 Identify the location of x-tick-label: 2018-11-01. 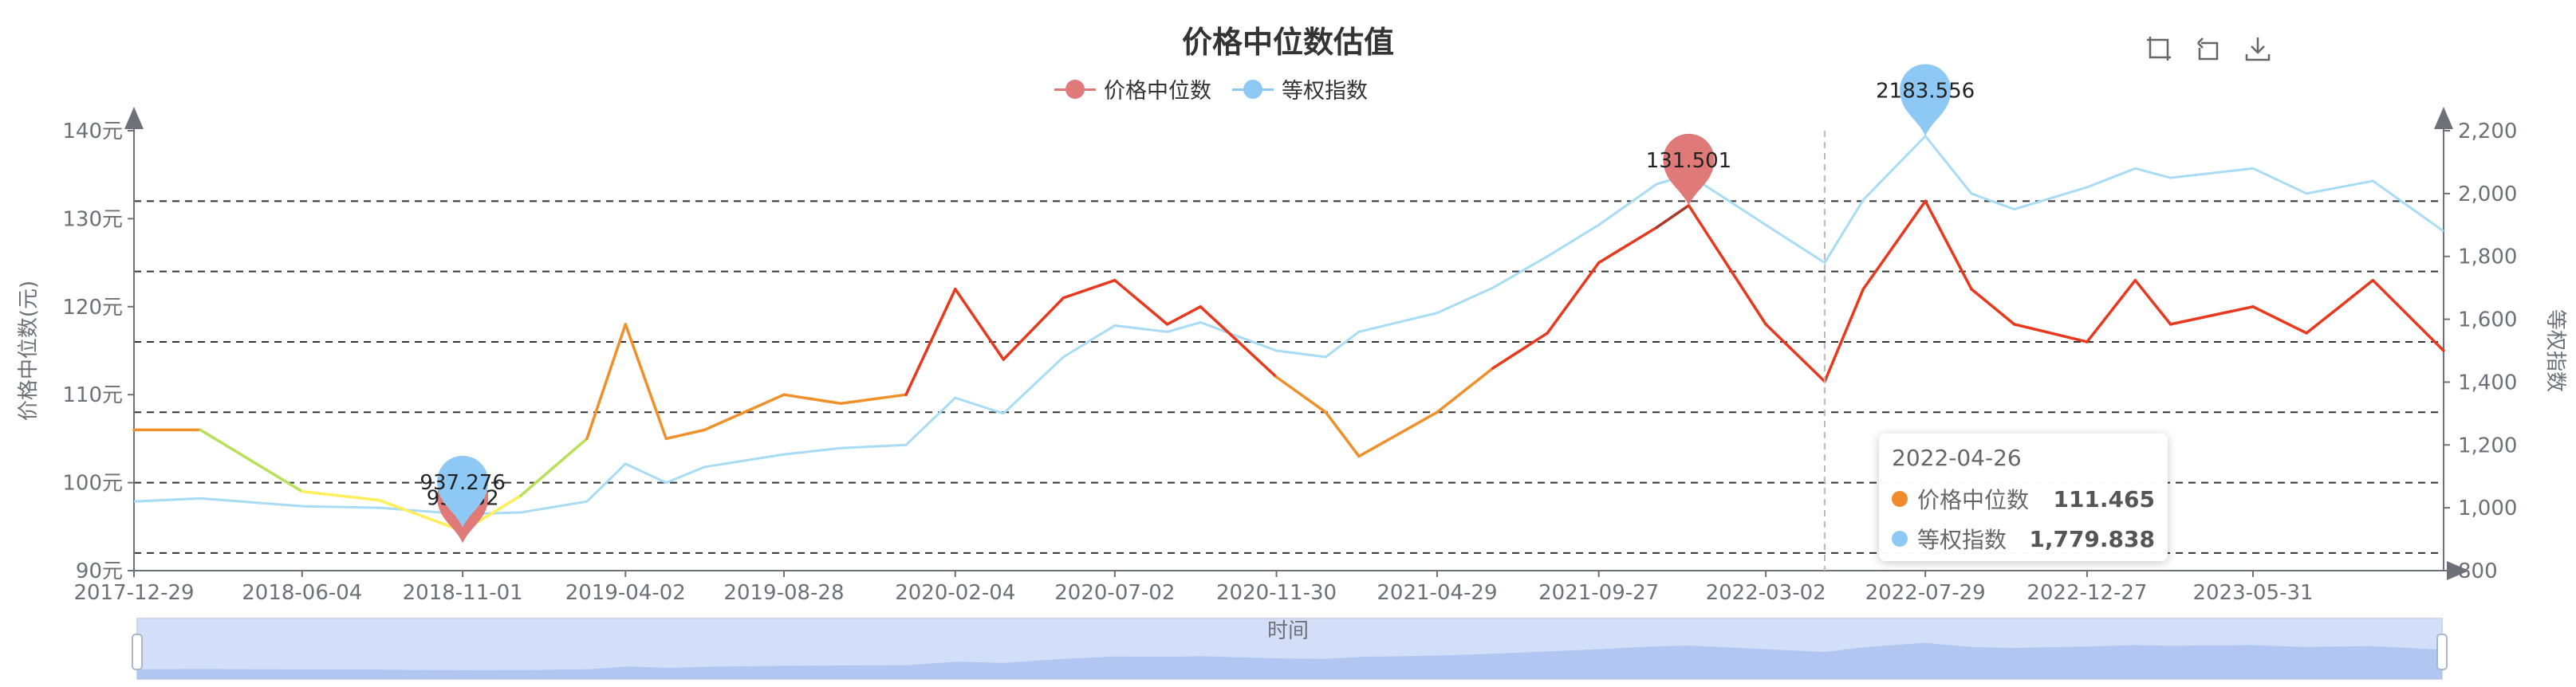
(463, 593).